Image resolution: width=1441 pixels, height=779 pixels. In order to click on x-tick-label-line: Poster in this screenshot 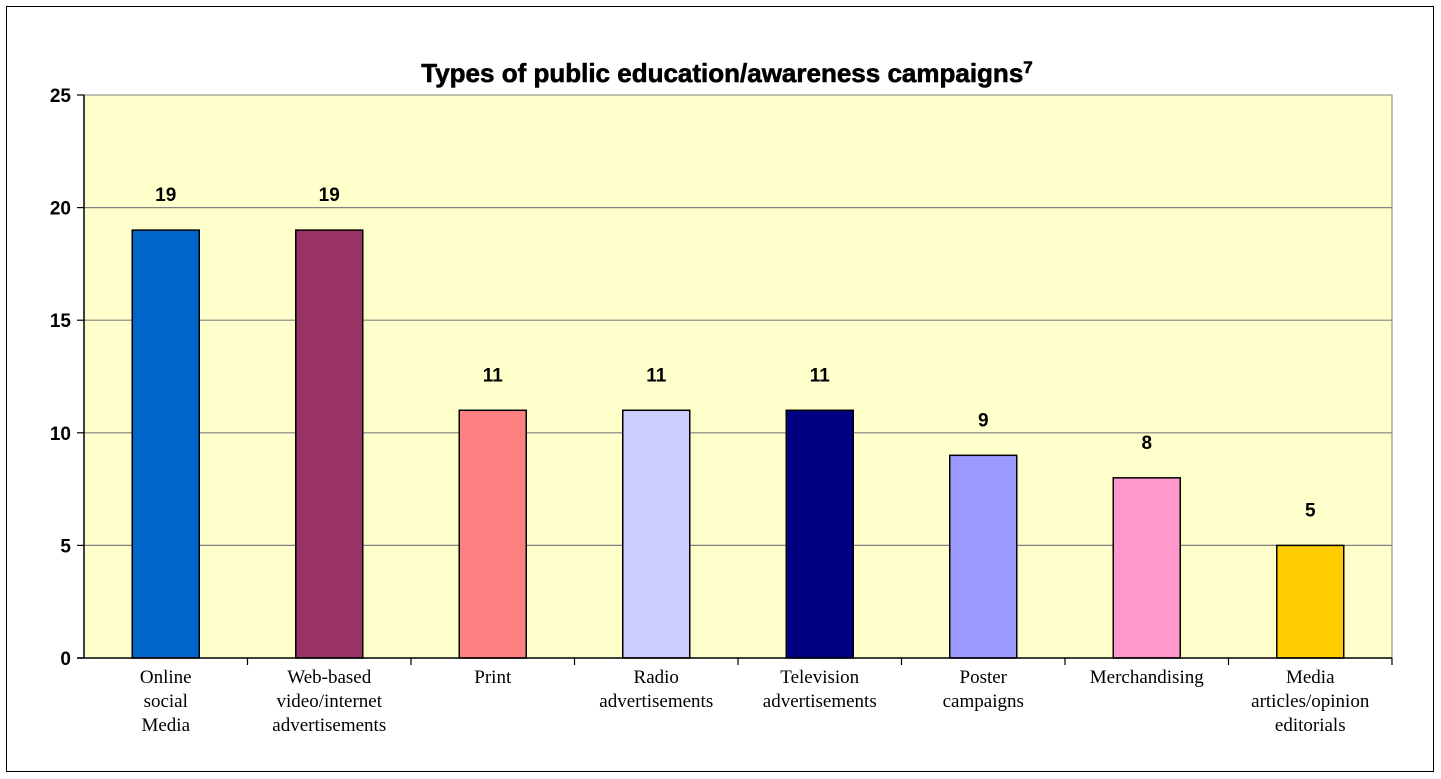, I will do `click(984, 677)`.